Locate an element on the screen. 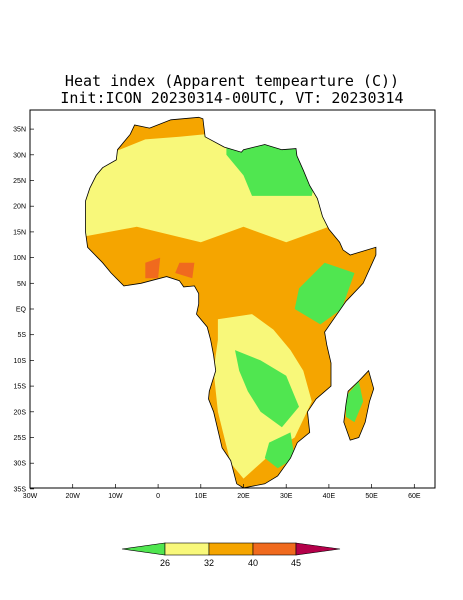 The height and width of the screenshot is (600, 463). lat-label: 25S is located at coordinates (20, 438).